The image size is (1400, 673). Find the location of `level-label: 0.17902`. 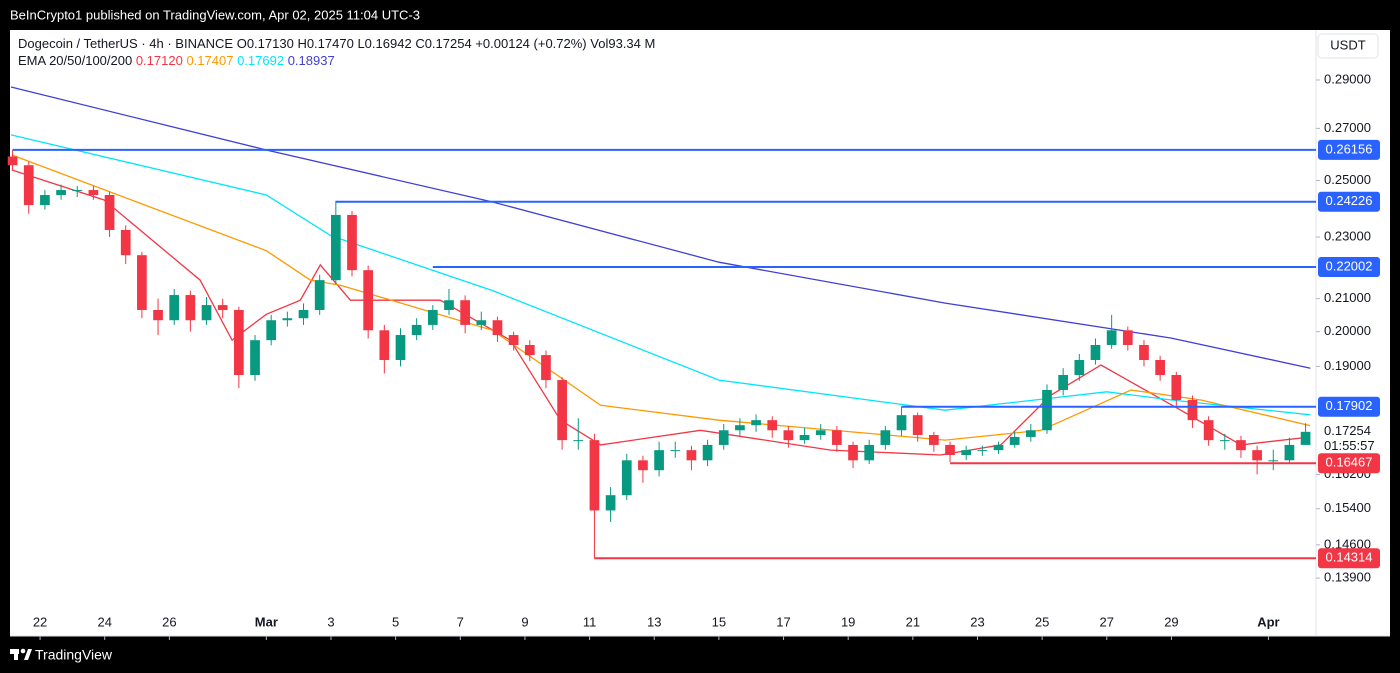

level-label: 0.17902 is located at coordinates (1349, 405).